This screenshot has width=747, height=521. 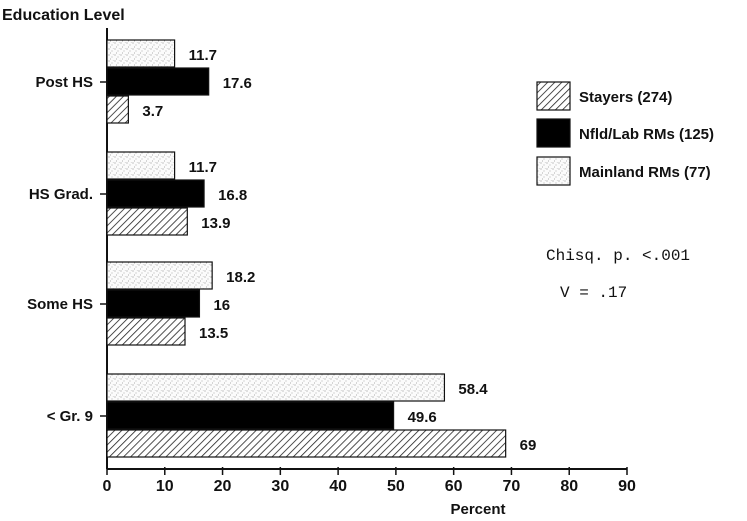 What do you see at coordinates (147, 221) in the screenshot?
I see `bar-stayers-274-hs-grad` at bounding box center [147, 221].